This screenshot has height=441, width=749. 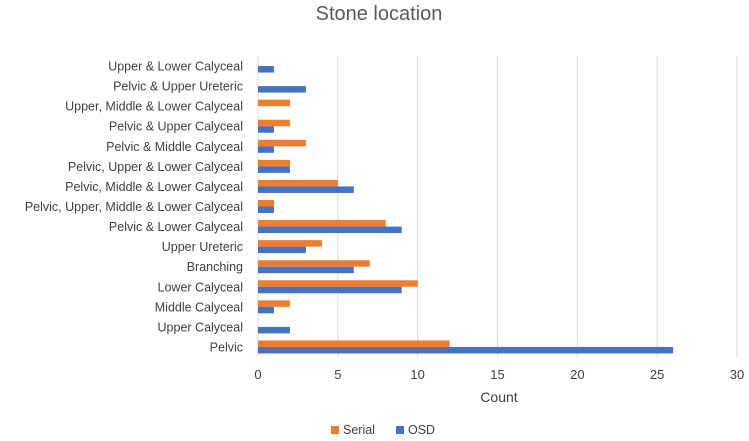 I want to click on x-tick-label: 5, so click(x=337, y=374).